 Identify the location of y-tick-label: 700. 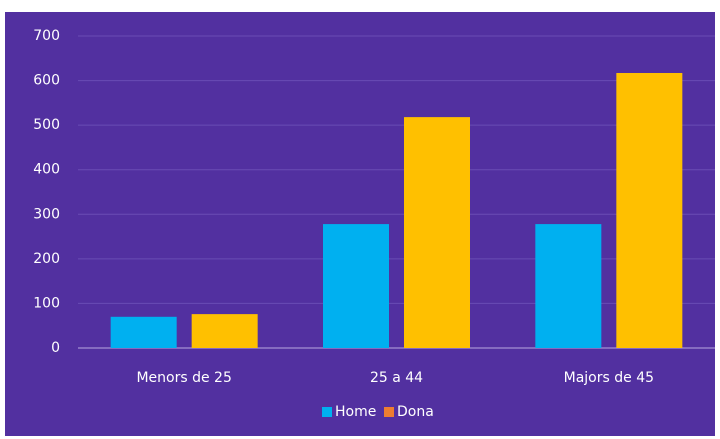
(46, 36).